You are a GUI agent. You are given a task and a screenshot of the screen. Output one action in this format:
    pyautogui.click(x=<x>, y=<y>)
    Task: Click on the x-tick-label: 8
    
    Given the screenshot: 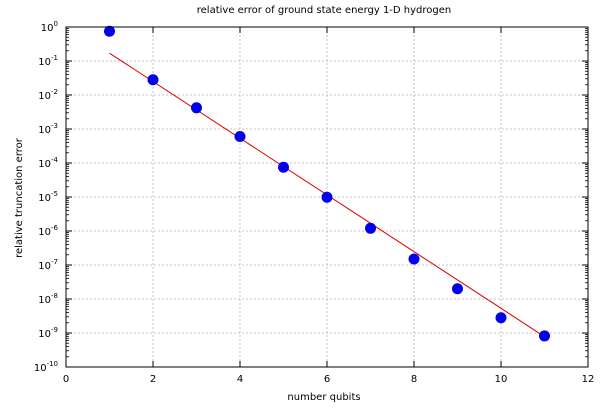 What is the action you would take?
    pyautogui.click(x=414, y=379)
    